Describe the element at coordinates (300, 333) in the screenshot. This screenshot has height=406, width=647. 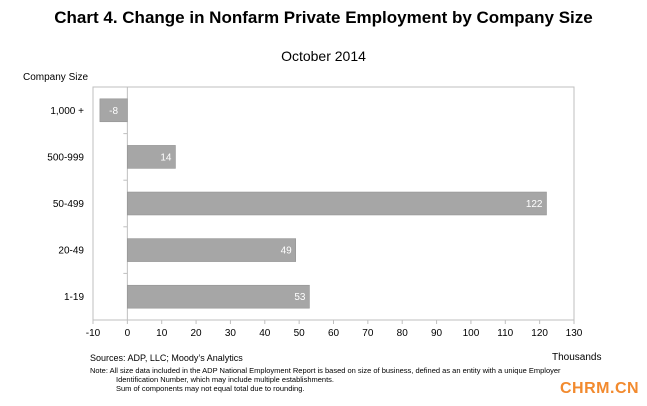
I see `x-tick-label: 50` at that location.